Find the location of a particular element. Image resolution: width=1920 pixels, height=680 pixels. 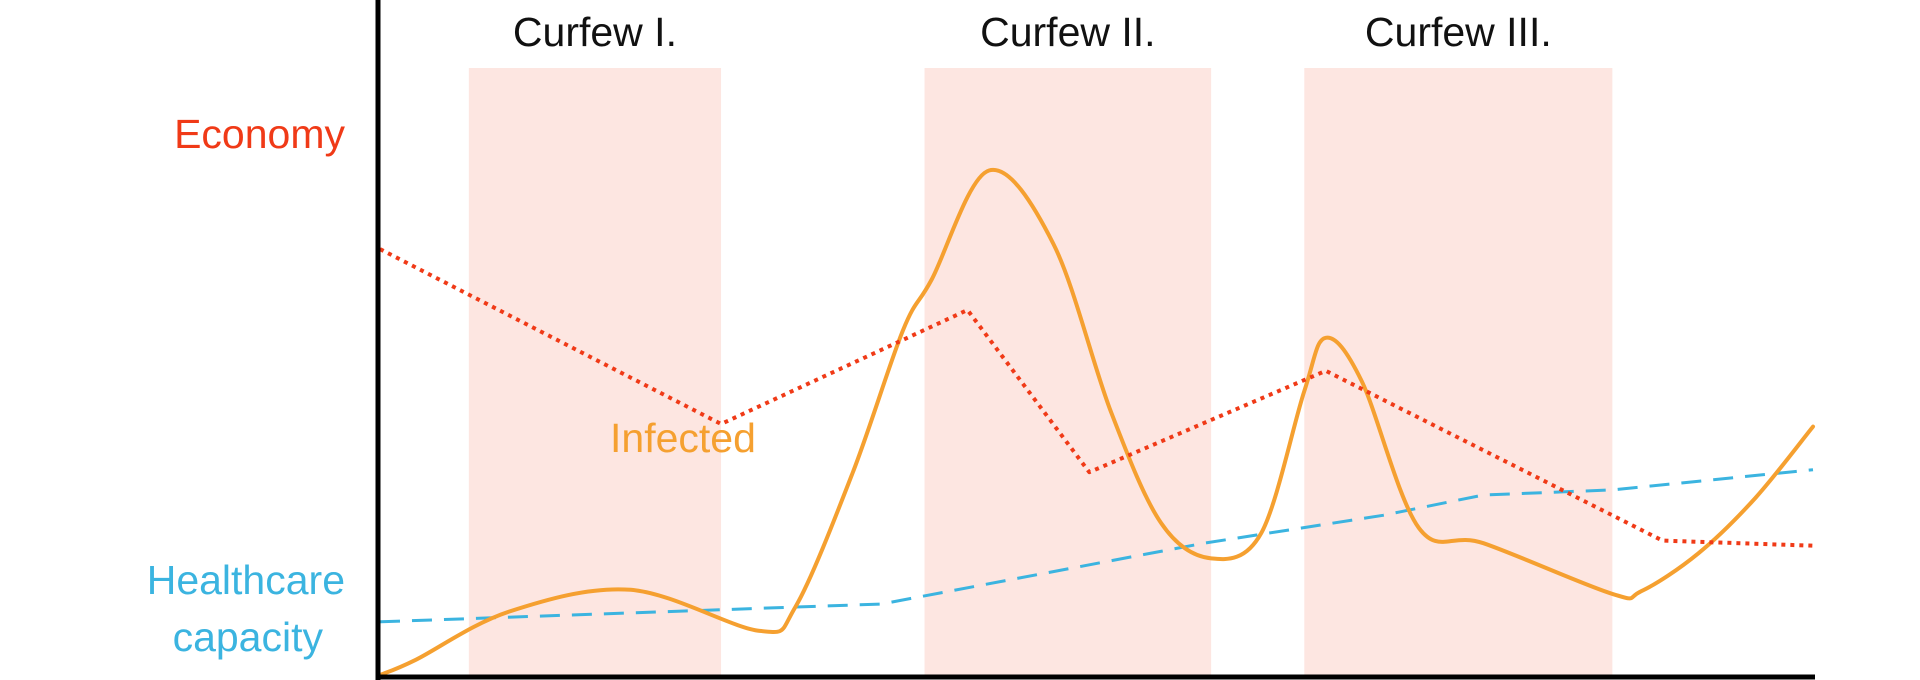

curfew-label-3: Curfew III. is located at coordinates (1458, 32).